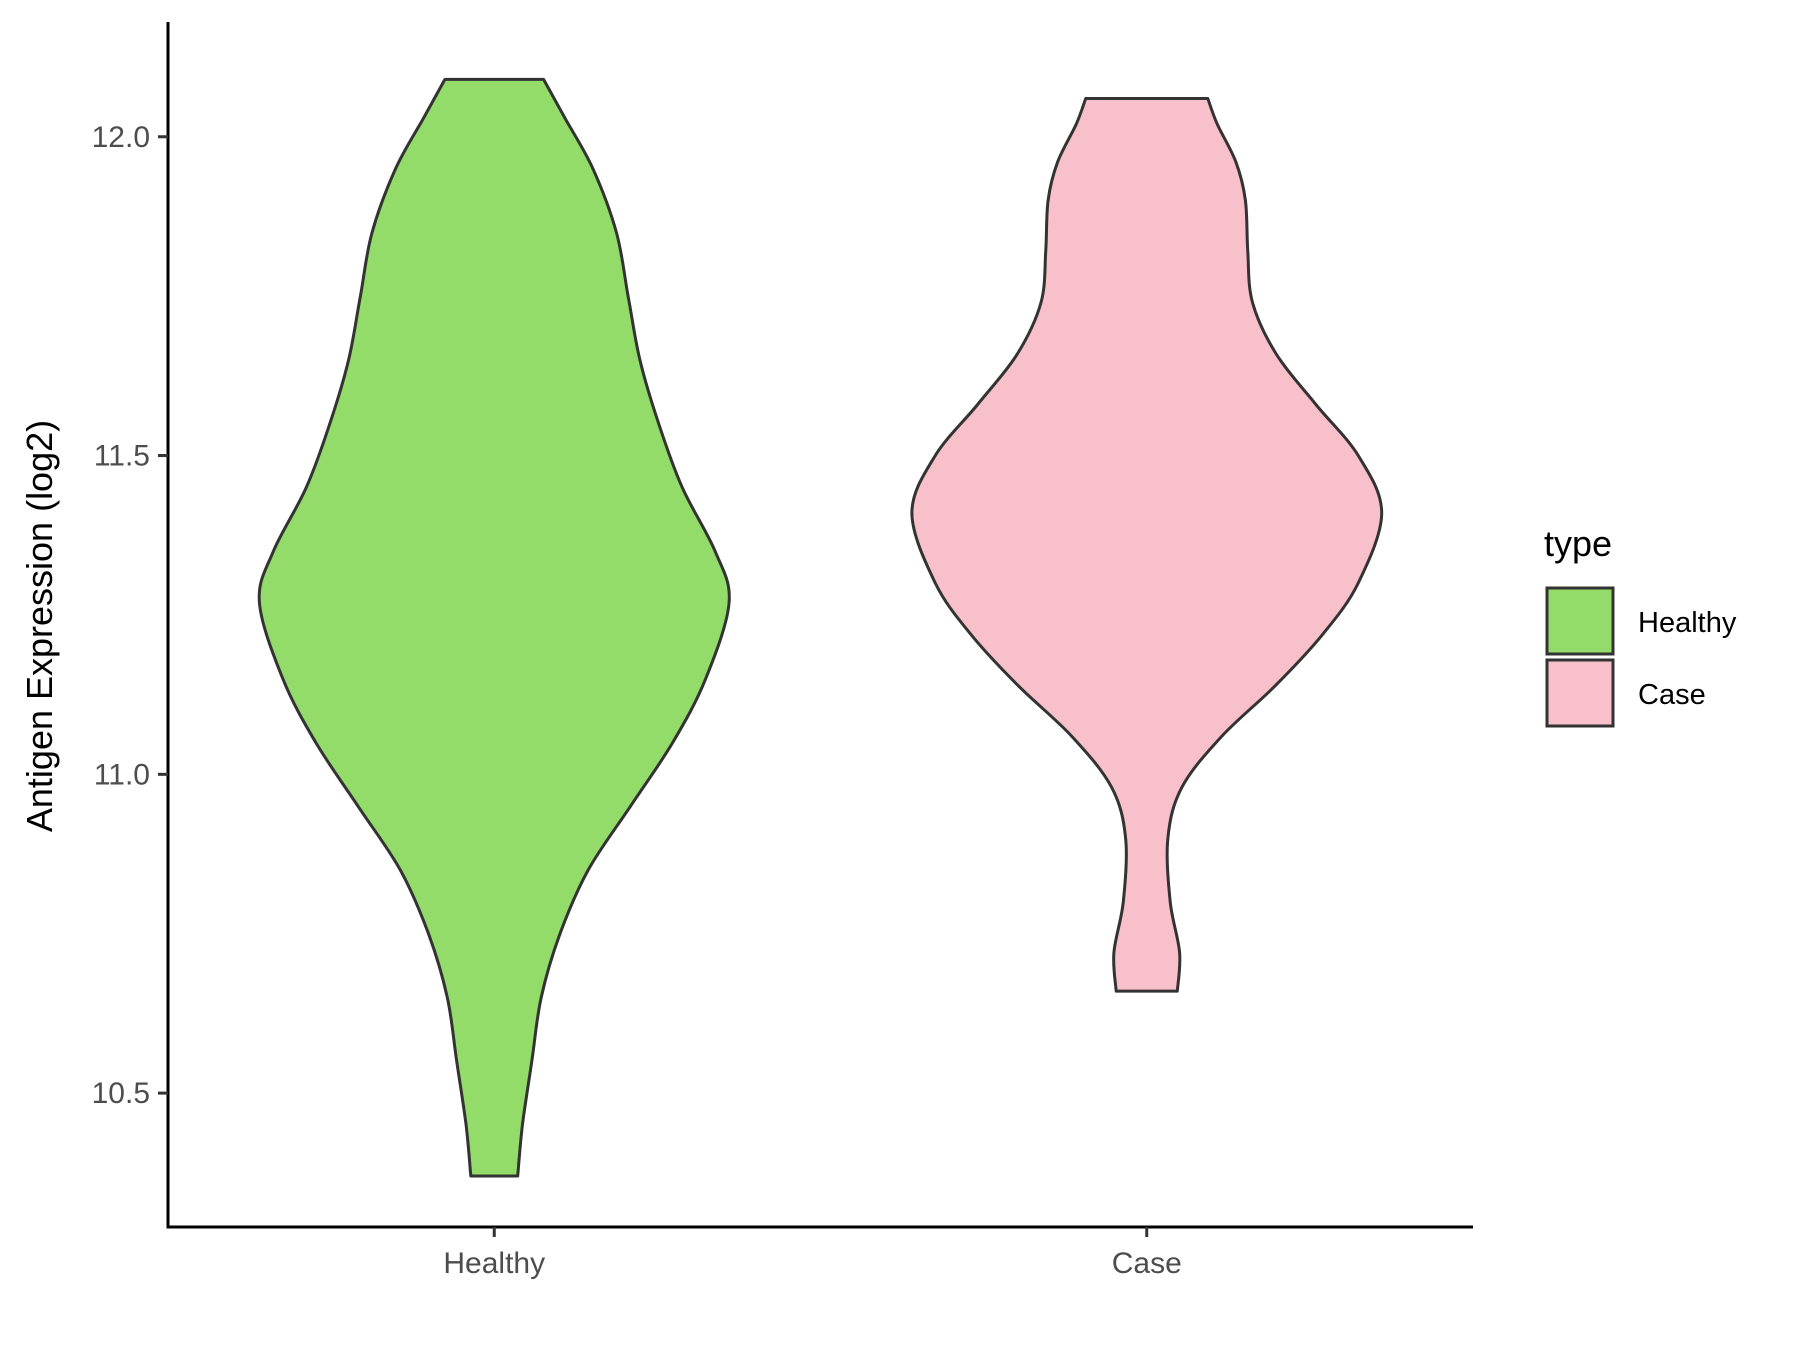  What do you see at coordinates (494, 1263) in the screenshot?
I see `x-tick-label: Healthy` at bounding box center [494, 1263].